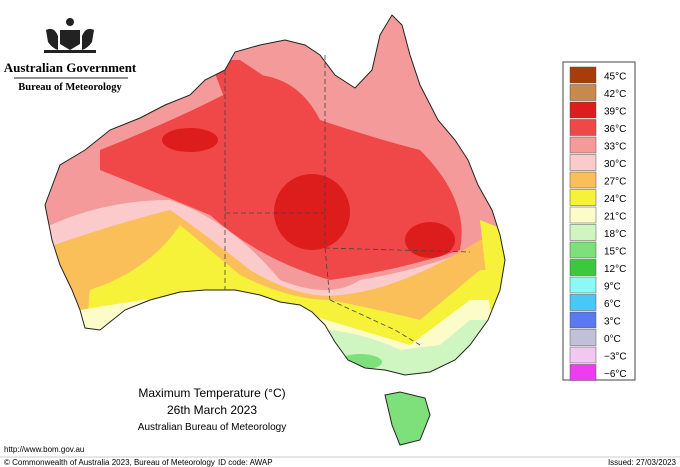 The height and width of the screenshot is (467, 680). What do you see at coordinates (612, 339) in the screenshot?
I see `legend-label: 0°C` at bounding box center [612, 339].